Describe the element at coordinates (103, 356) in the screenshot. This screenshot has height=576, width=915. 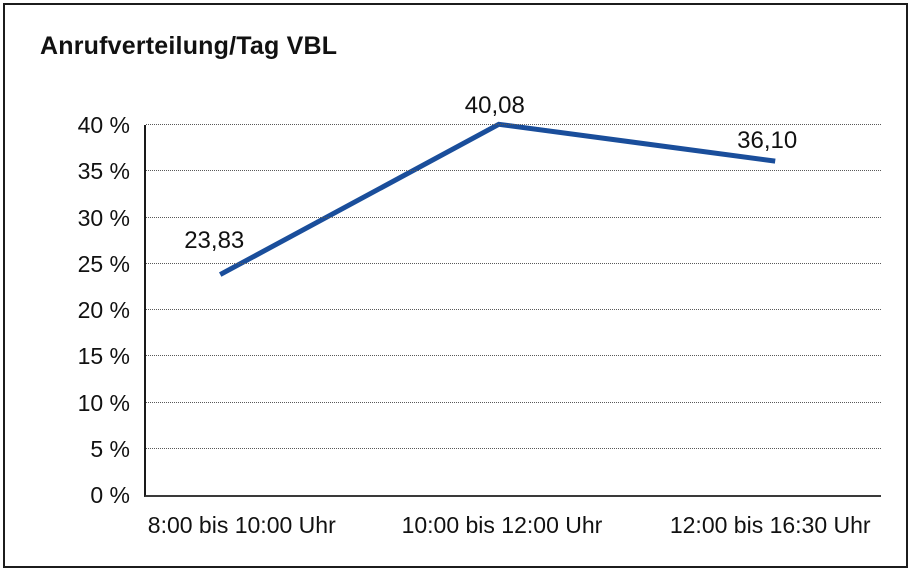
I see `y-tick-label: 15 %` at that location.